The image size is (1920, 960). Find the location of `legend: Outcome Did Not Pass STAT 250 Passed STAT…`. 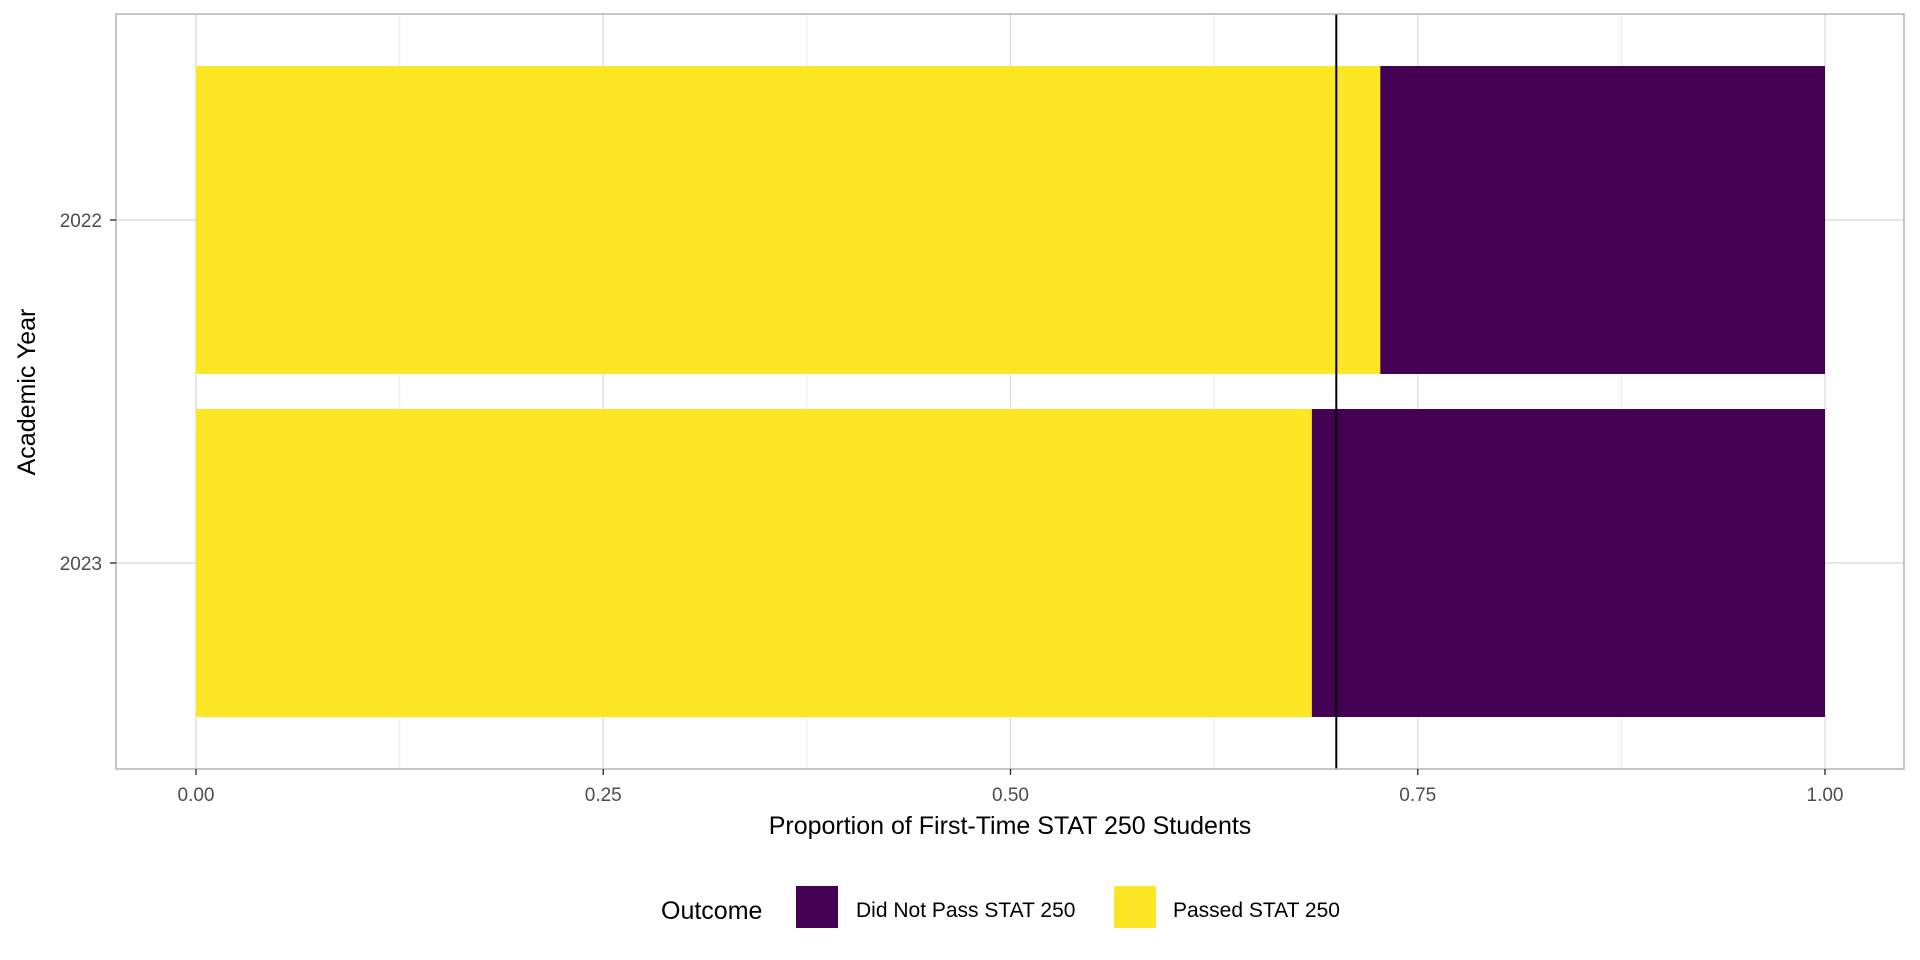

legend: Outcome Did Not Pass STAT 250 Passed STAT… is located at coordinates (1000, 907).